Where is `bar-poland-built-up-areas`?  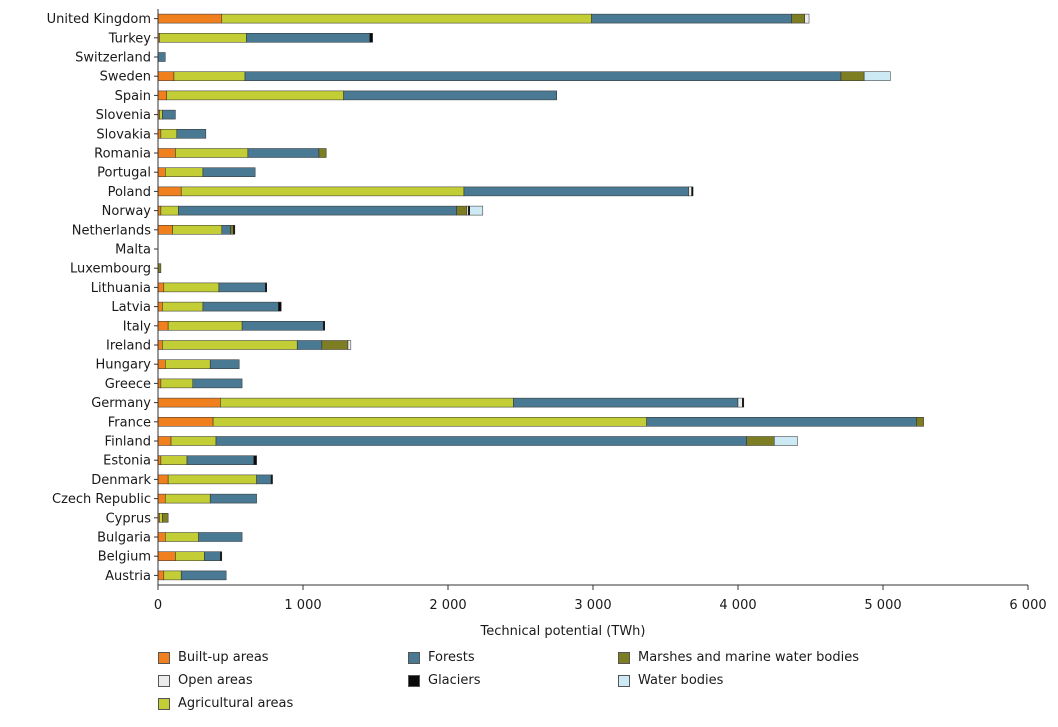 bar-poland-built-up-areas is located at coordinates (169, 191).